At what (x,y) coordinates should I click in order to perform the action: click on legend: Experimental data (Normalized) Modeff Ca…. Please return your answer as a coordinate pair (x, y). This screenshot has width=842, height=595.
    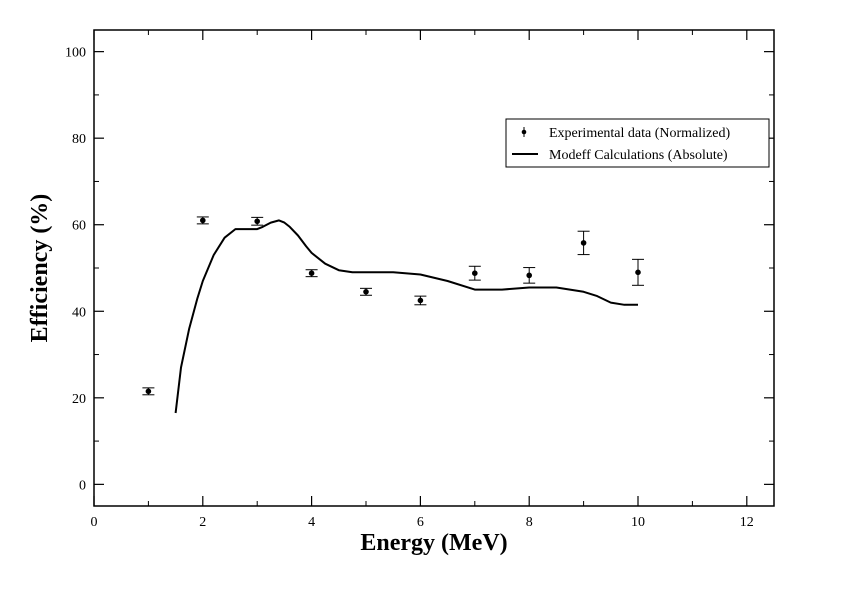
    Looking at the image, I should click on (637, 143).